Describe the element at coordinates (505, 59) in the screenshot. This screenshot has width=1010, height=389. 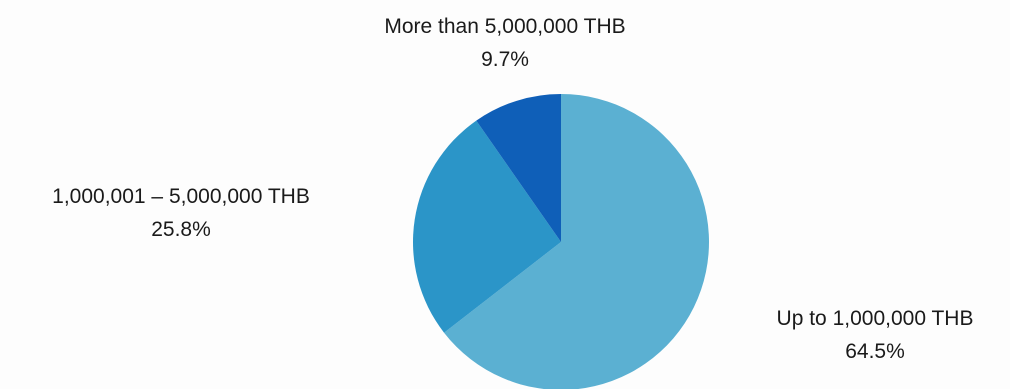
I see `slice-percent: 9.7%` at that location.